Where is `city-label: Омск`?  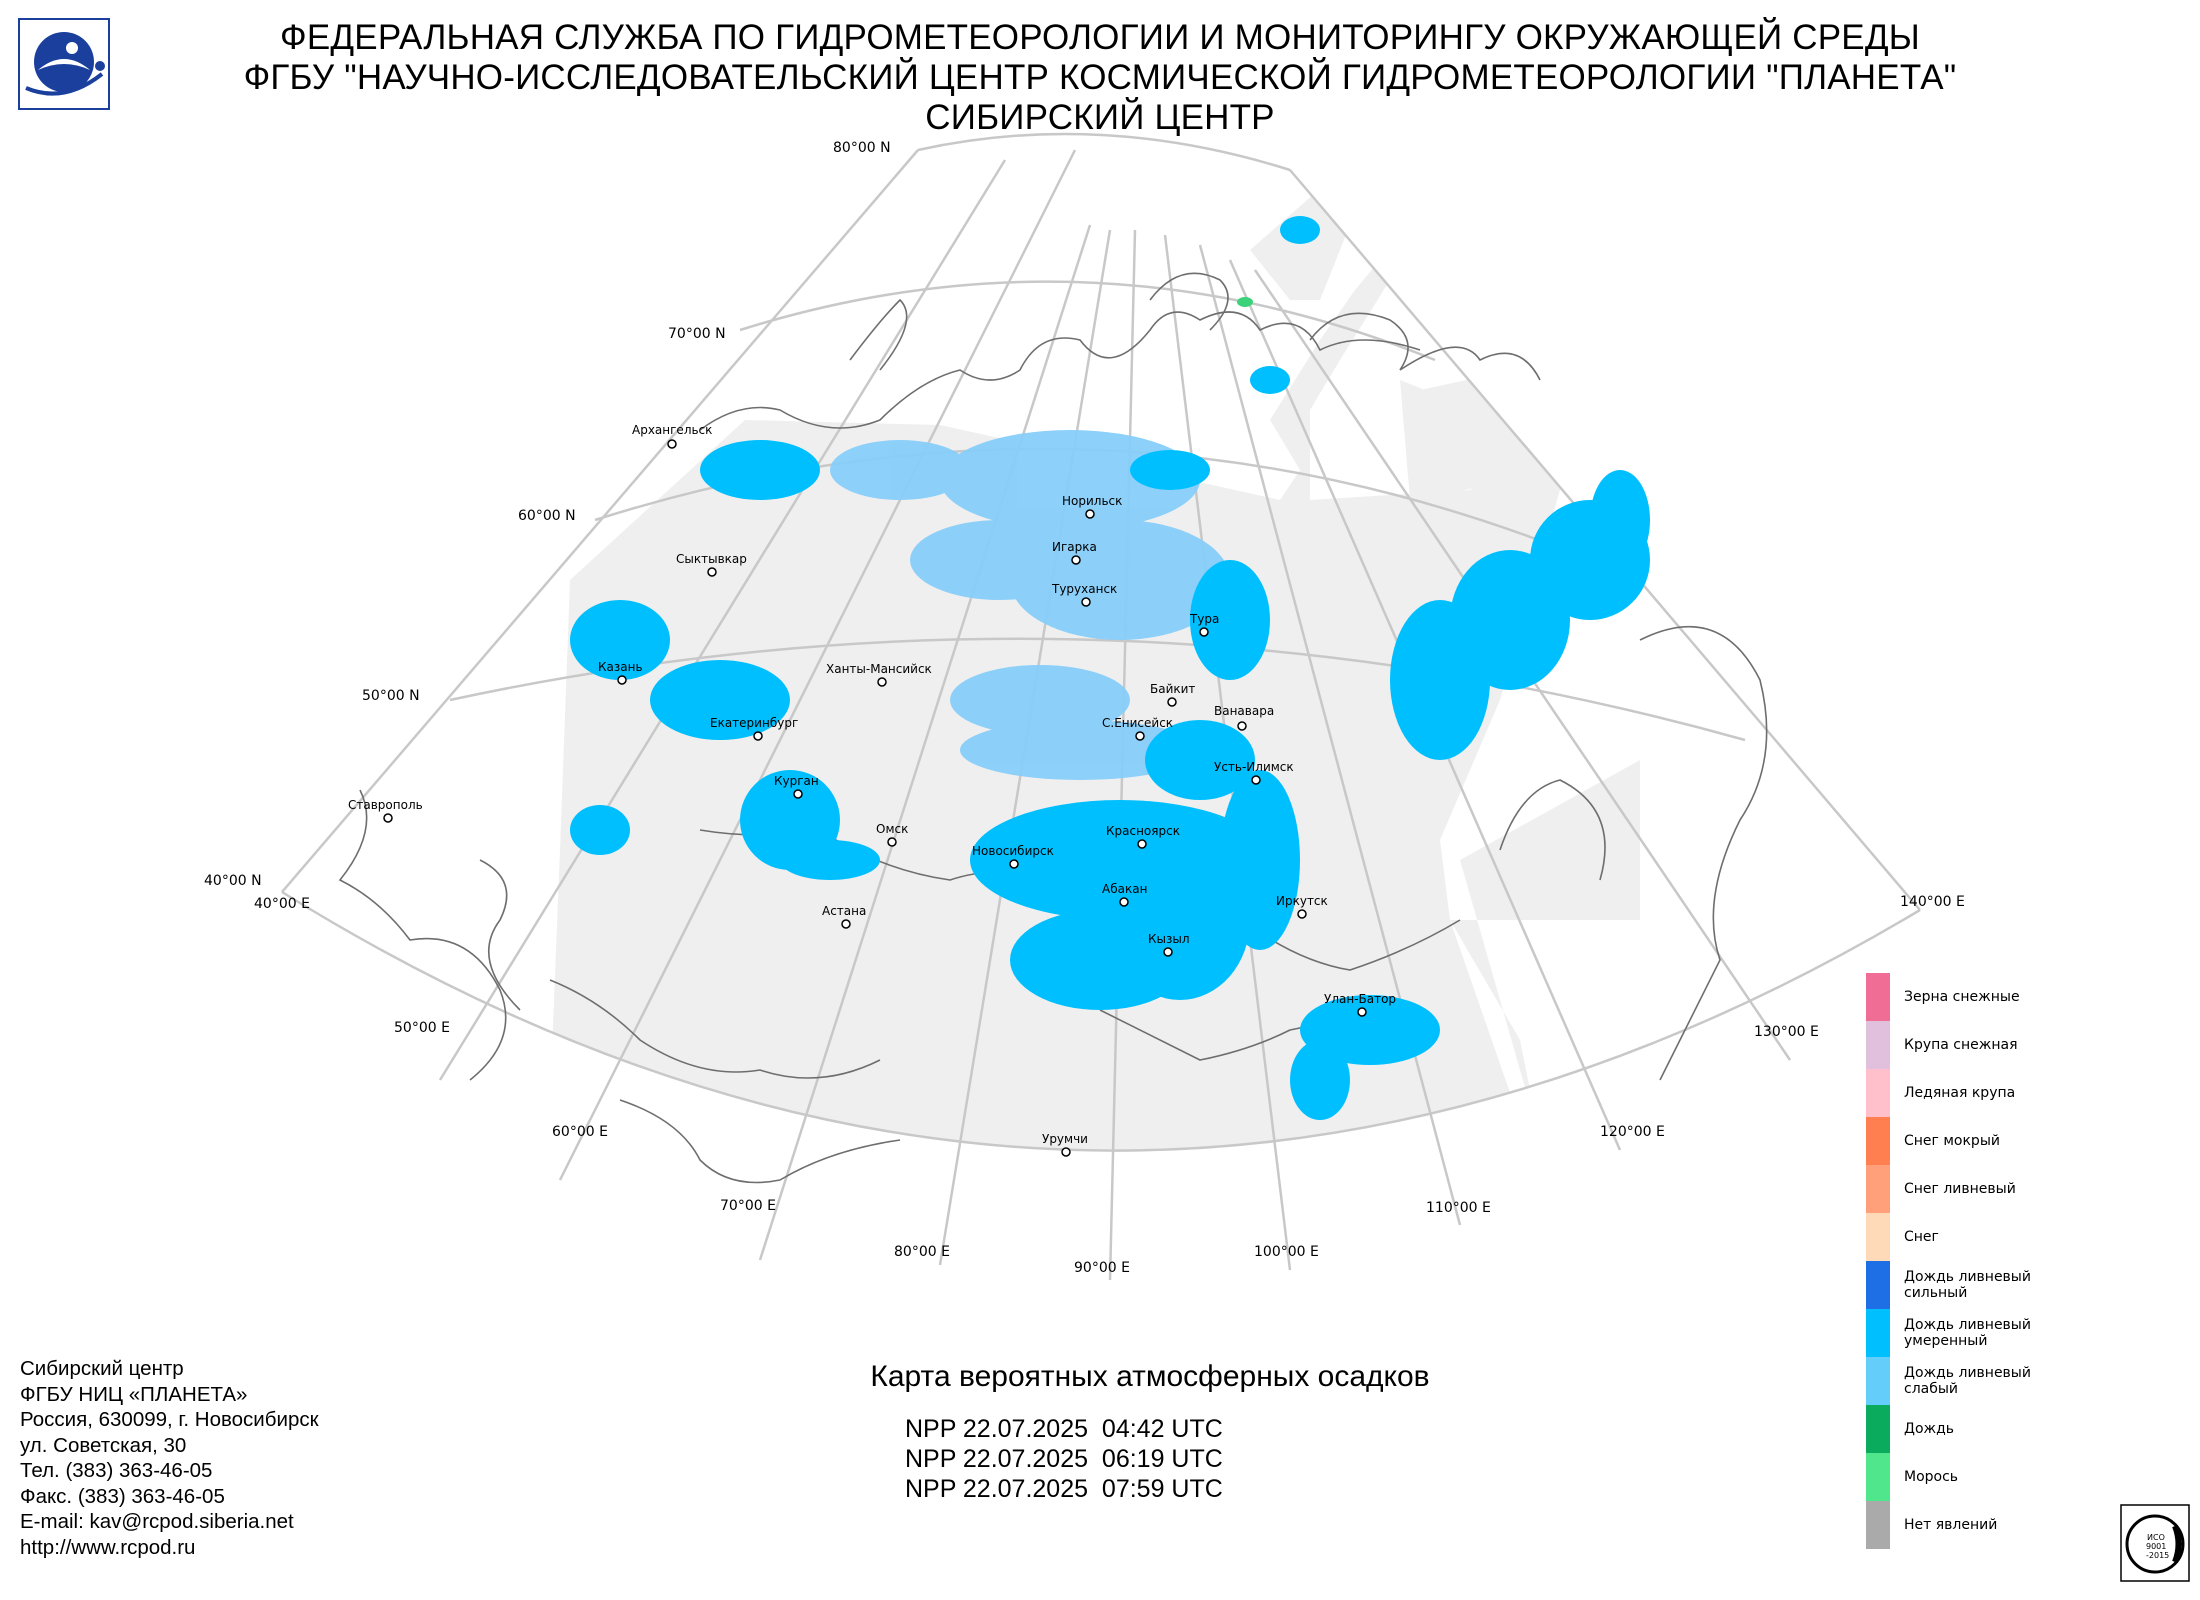 city-label: Омск is located at coordinates (892, 829).